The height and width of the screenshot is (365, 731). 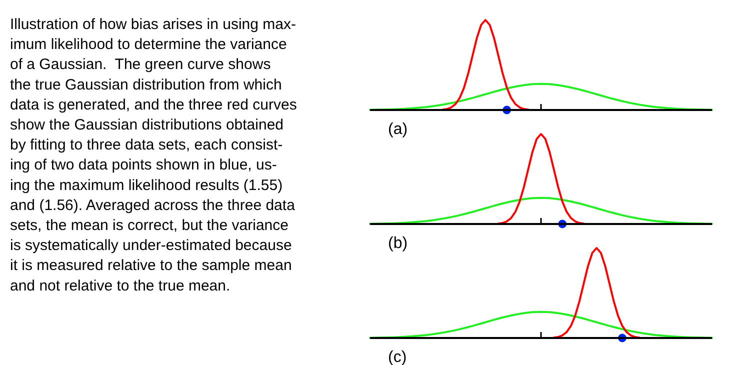 I want to click on text: (a), so click(x=398, y=129).